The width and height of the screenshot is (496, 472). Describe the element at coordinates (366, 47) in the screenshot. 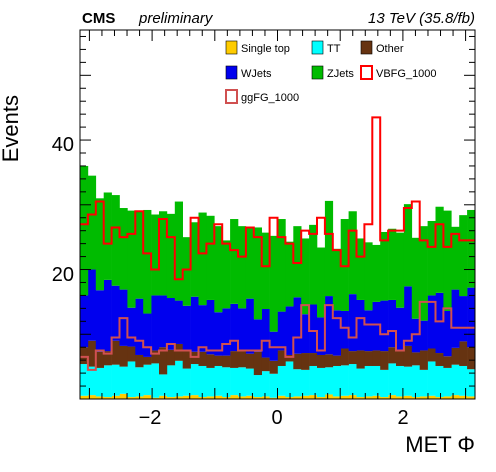

I see `legend-swatch-other` at that location.